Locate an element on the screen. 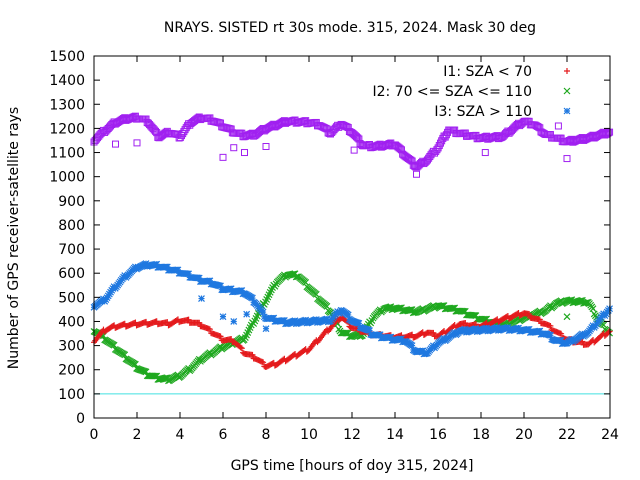 The image size is (640, 480). x-axis-label: GPS time [hours of doy 315, 2024] is located at coordinates (352, 466).